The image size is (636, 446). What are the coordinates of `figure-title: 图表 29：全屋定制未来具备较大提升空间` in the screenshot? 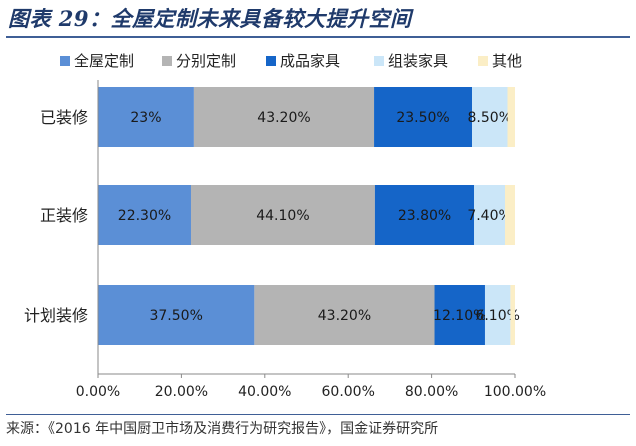 It's located at (210, 18).